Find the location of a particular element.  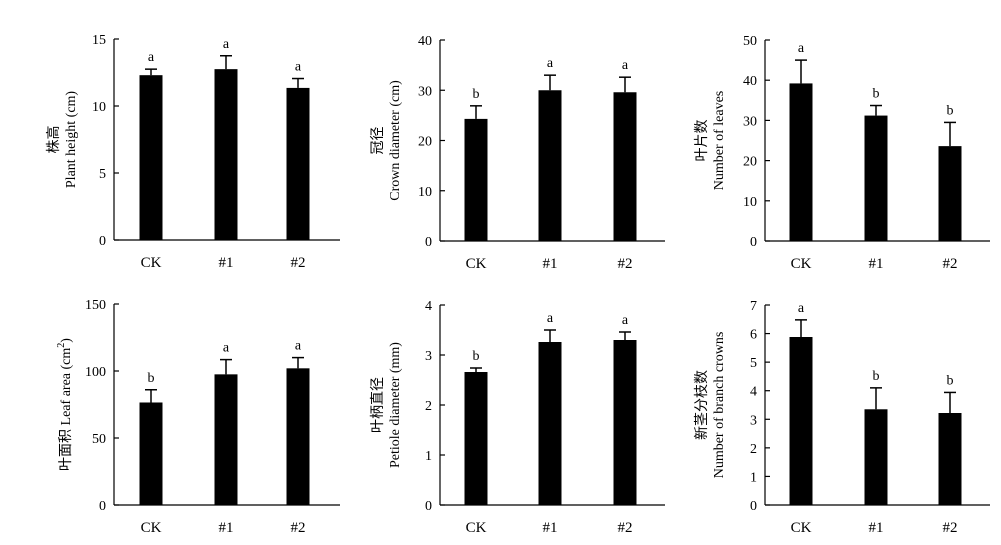

y-axis-label-en: Number of branch crowns is located at coordinates (719, 405).